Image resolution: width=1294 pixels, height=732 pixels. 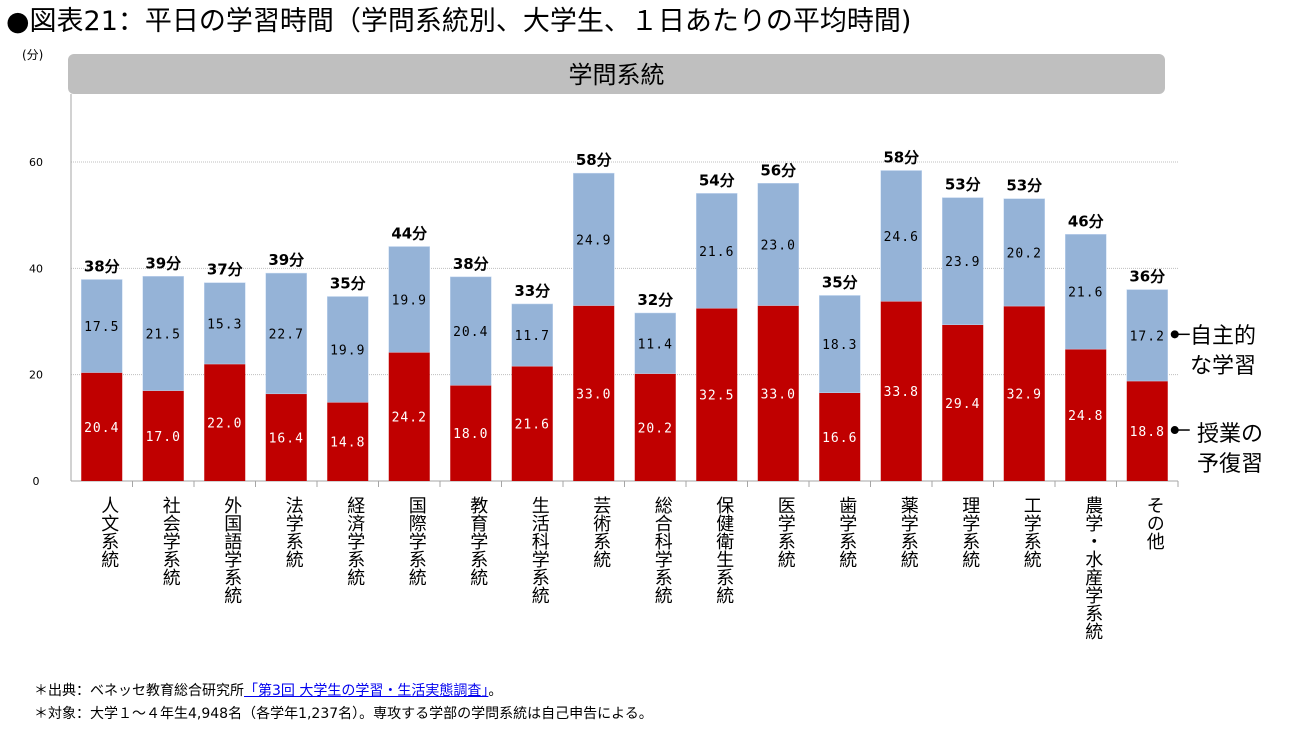 What do you see at coordinates (366, 691) in the screenshot?
I see `survey-link: 「第3回 大学生の学習・生活実態調査」` at bounding box center [366, 691].